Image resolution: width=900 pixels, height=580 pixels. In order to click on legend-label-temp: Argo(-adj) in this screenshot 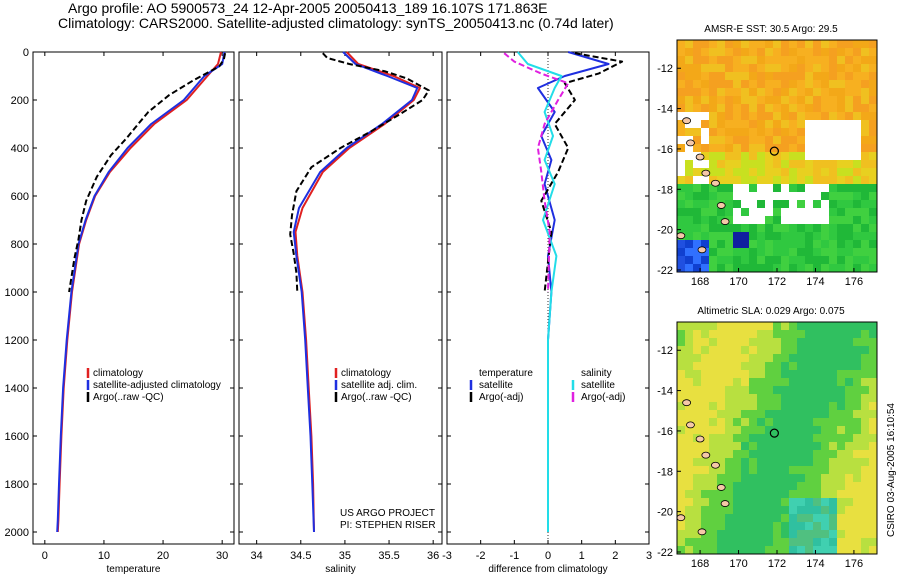, I will do `click(501, 397)`.